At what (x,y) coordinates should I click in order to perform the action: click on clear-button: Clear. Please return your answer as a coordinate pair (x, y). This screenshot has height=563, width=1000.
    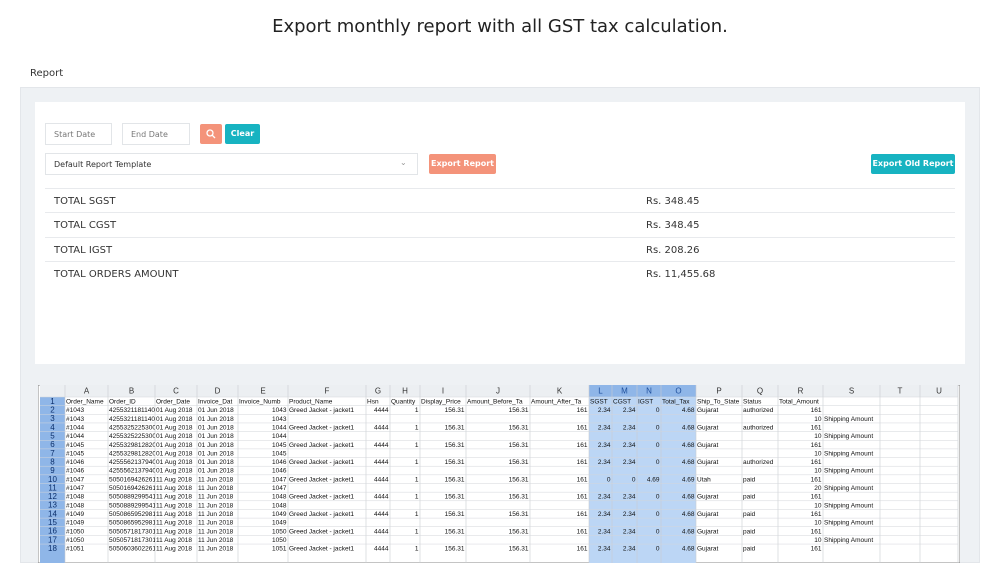
    Looking at the image, I should click on (242, 134).